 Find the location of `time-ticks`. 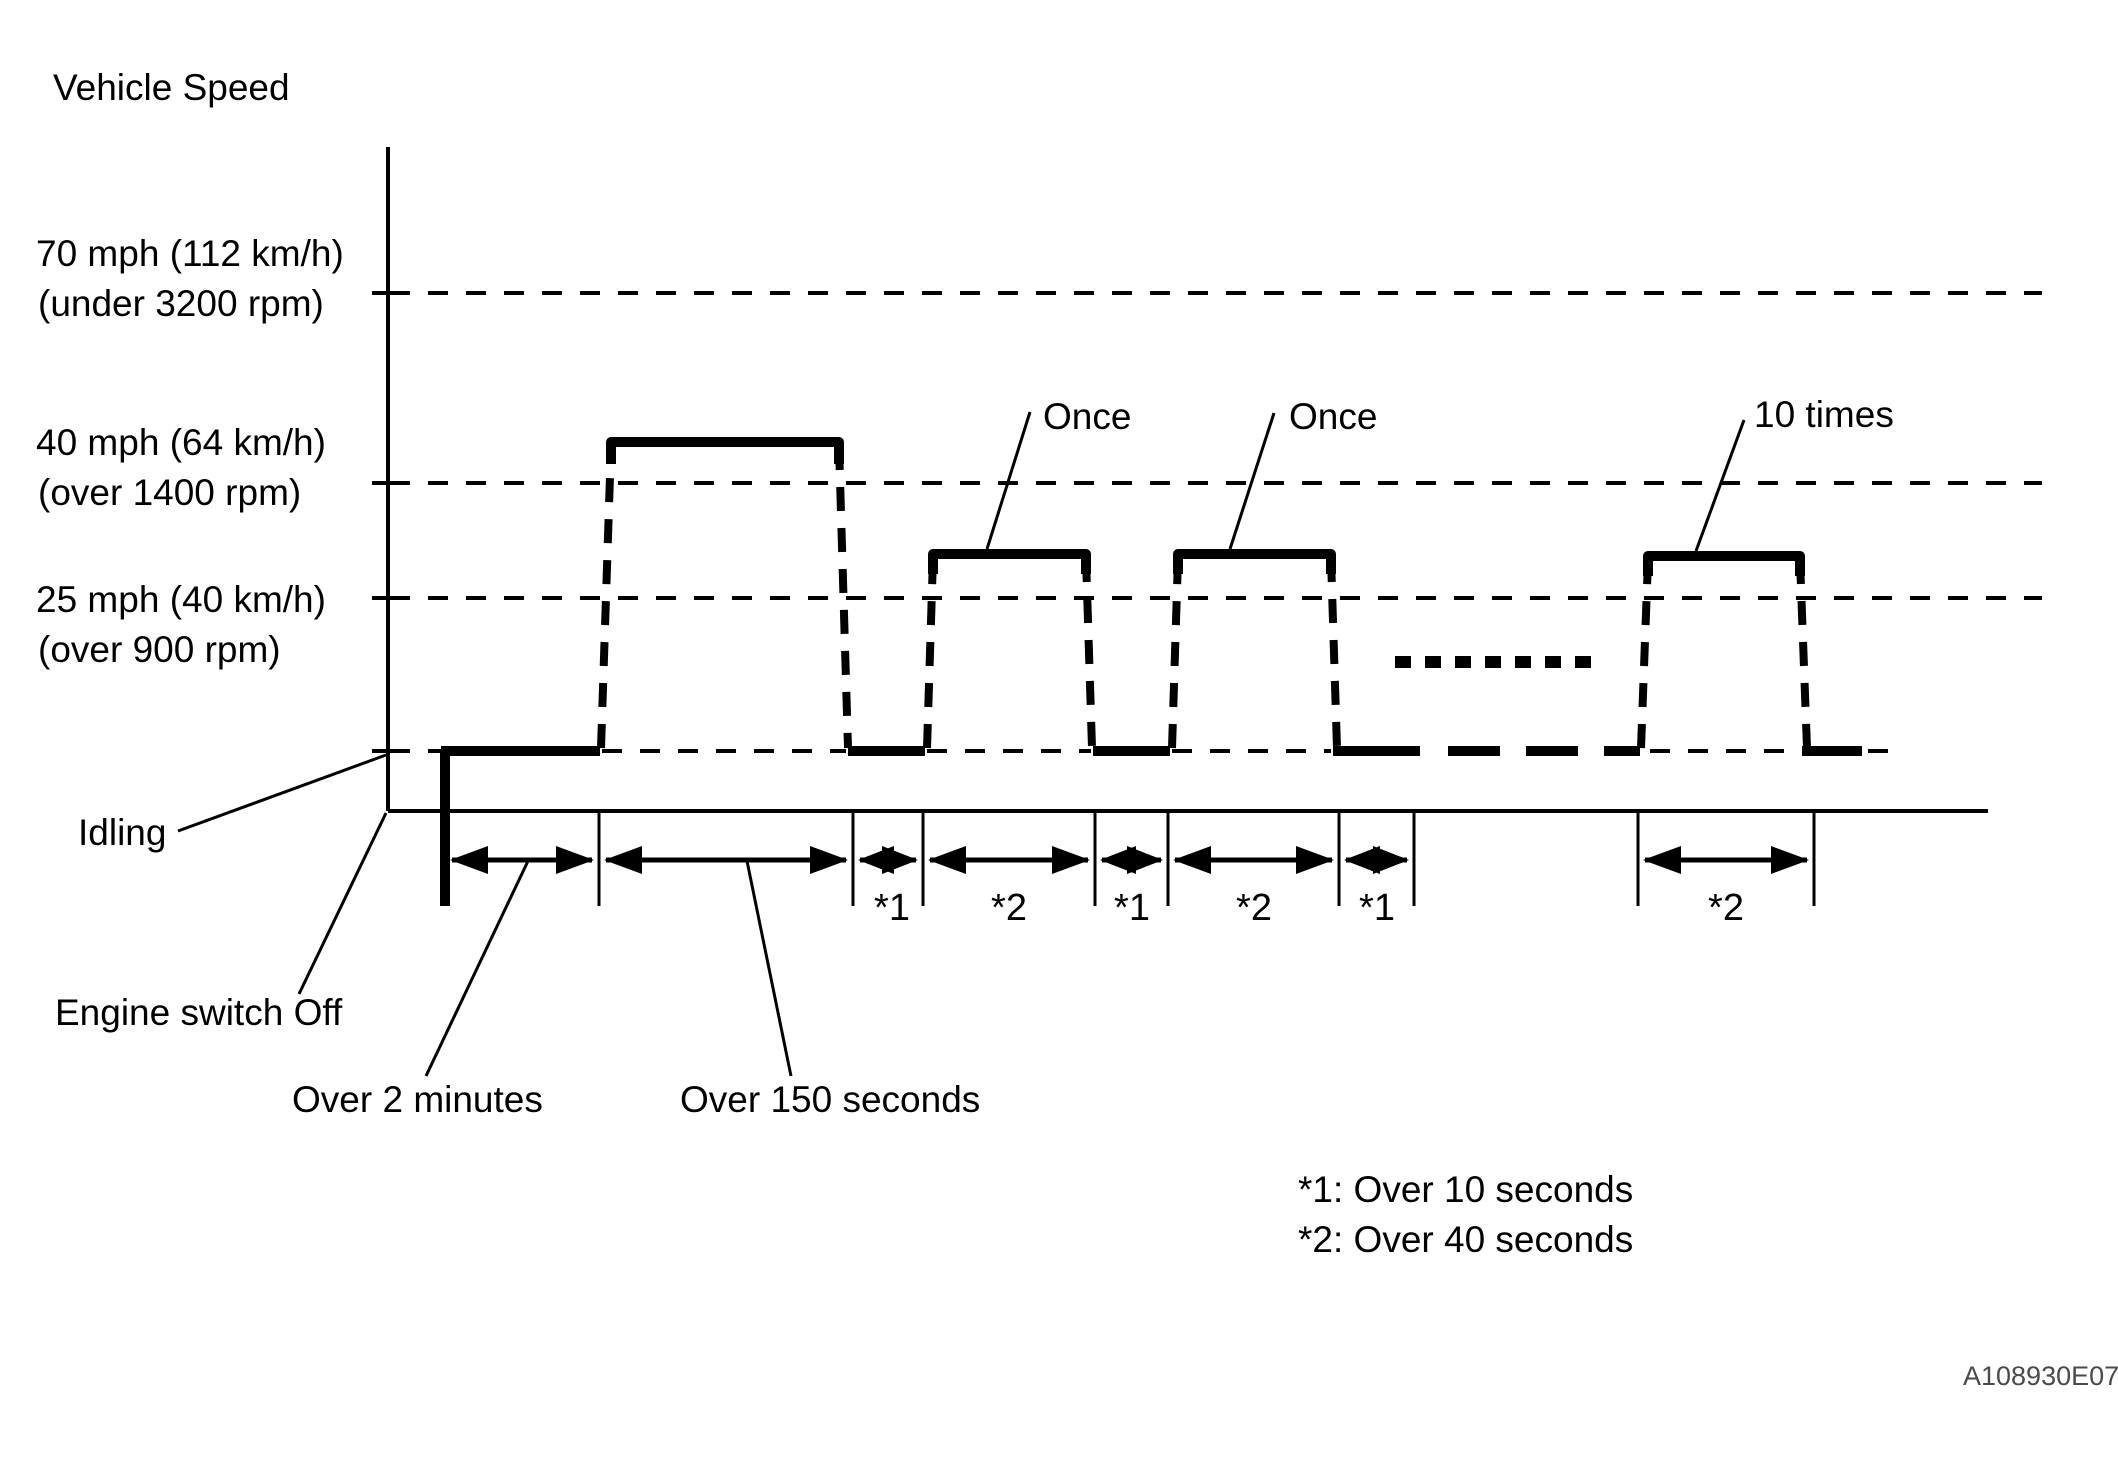

time-ticks is located at coordinates (1206, 858).